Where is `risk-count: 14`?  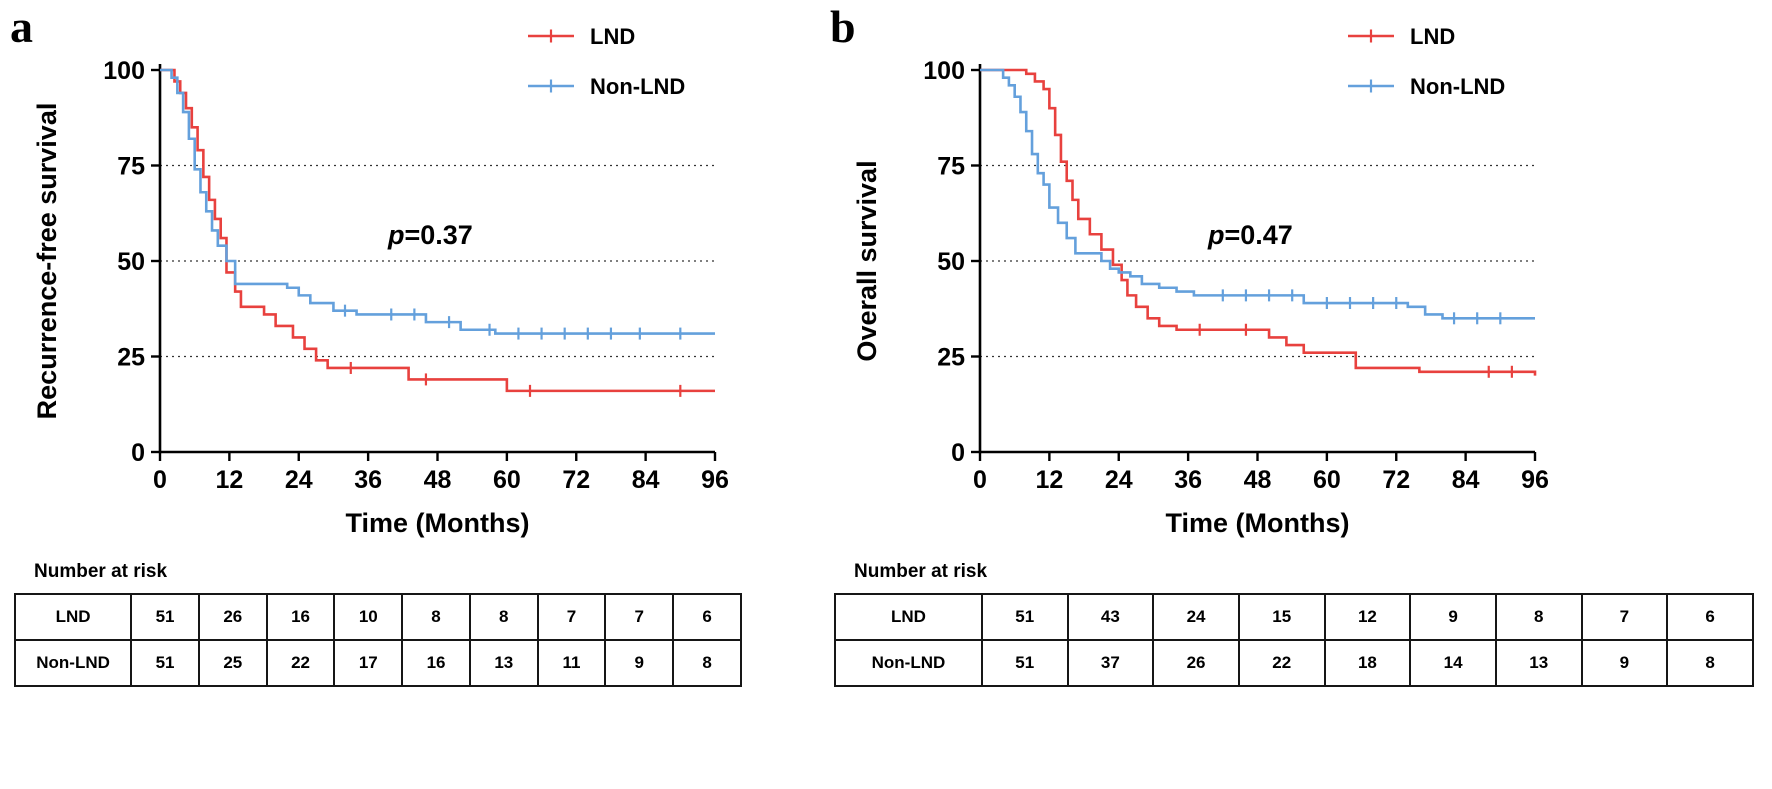 risk-count: 14 is located at coordinates (1453, 663).